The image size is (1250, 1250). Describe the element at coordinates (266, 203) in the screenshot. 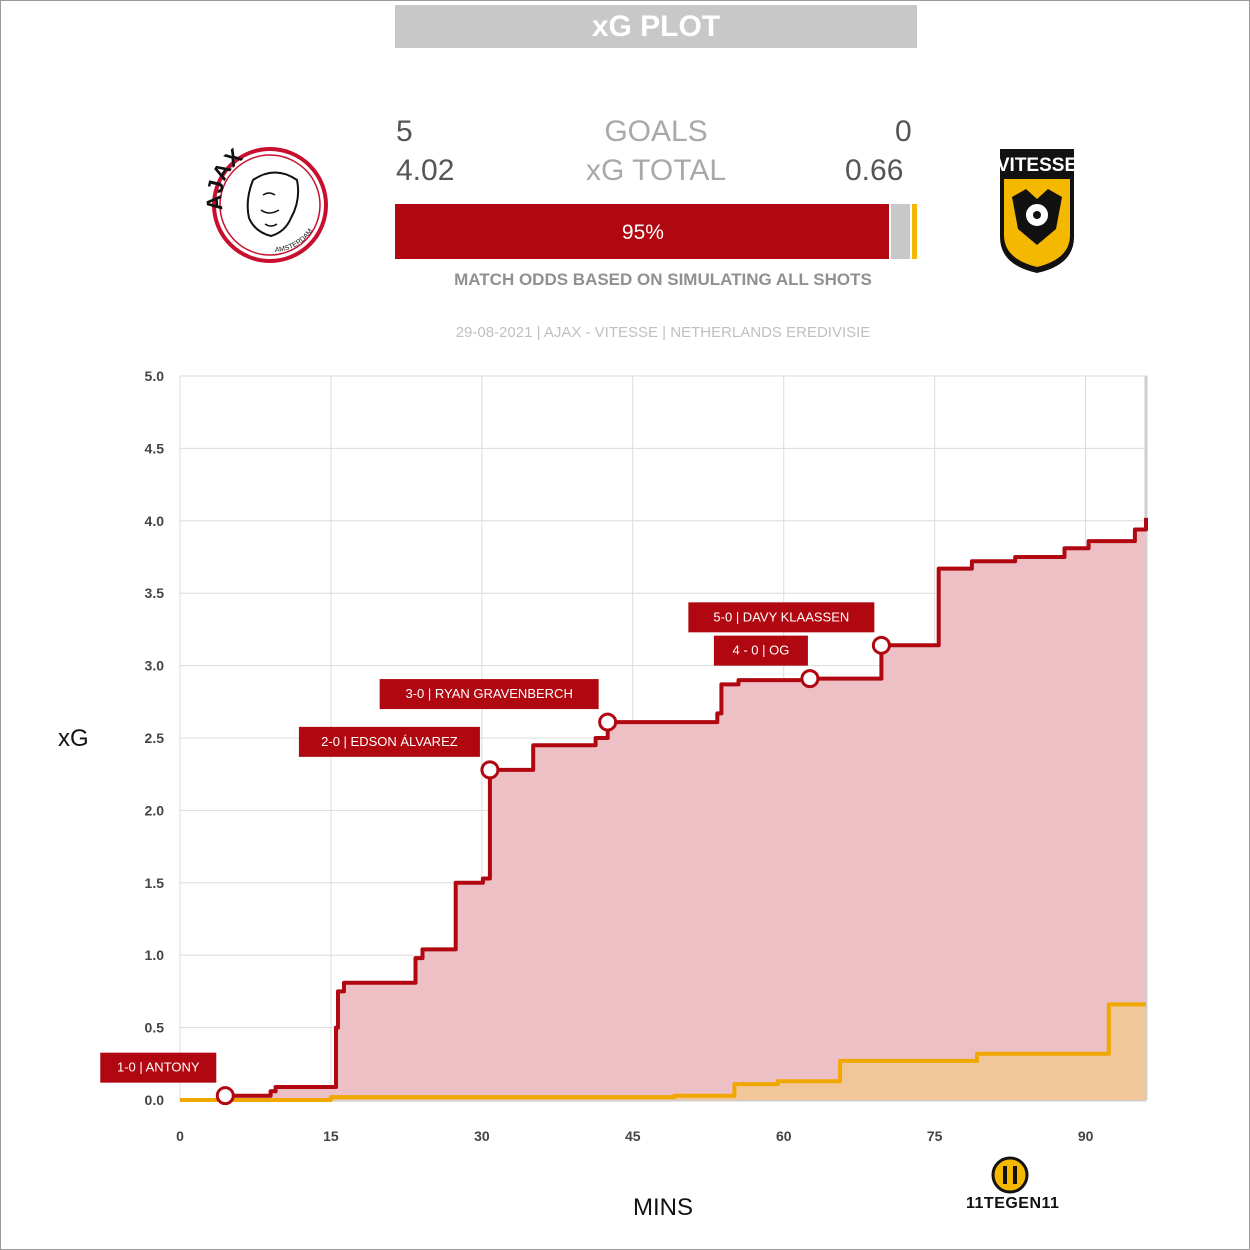

I see `ajax-logo-icon: AJAX AMSTERDAM` at that location.